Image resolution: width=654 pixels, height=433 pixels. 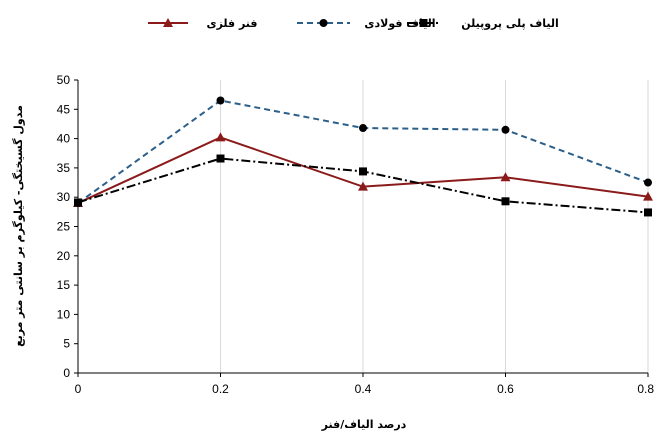 What do you see at coordinates (645, 389) in the screenshot?
I see `x-tick-label: 0.8` at bounding box center [645, 389].